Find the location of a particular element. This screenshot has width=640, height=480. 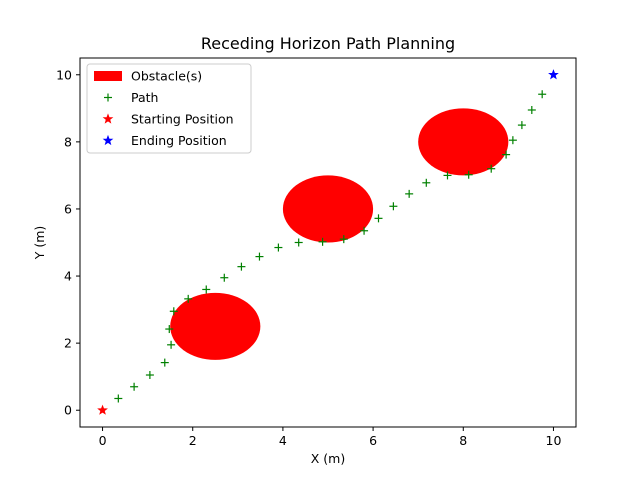

x-tick-label: 10 is located at coordinates (554, 440).